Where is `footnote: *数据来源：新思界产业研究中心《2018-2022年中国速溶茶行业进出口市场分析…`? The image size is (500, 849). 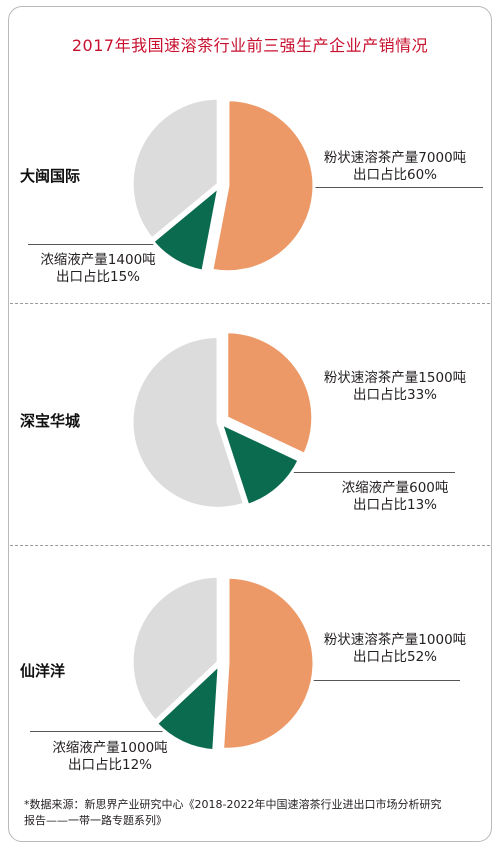 footnote: *数据来源：新思界产业研究中心《2018-2022年中国速溶茶行业进出口市场分析… is located at coordinates (254, 813).